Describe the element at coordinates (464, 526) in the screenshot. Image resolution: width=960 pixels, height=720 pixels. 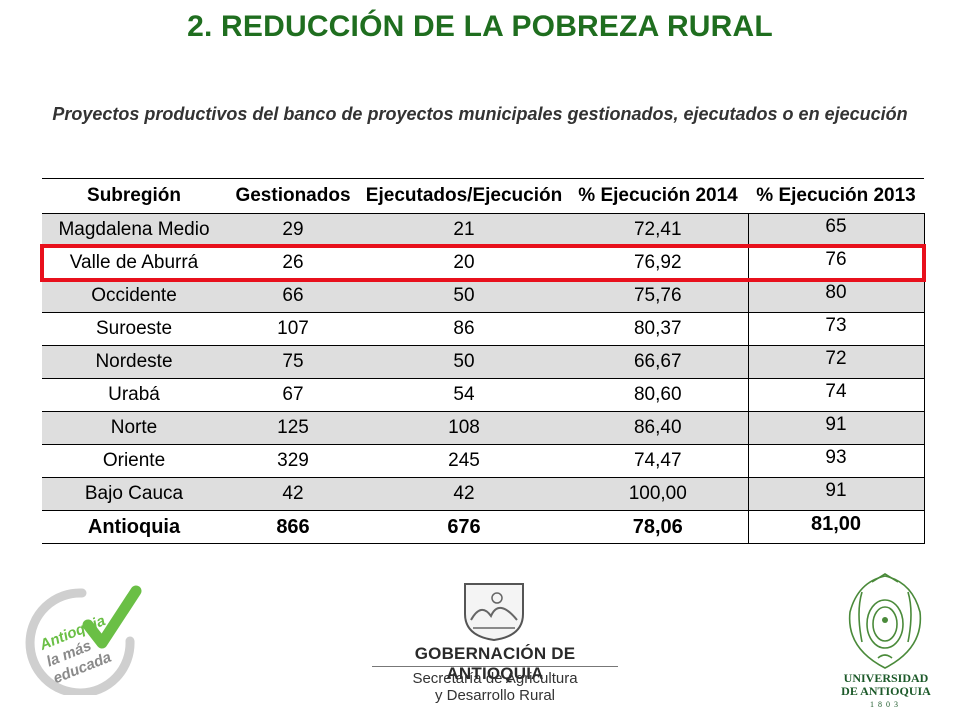
I see `cell-ejecutados: 676` at that location.